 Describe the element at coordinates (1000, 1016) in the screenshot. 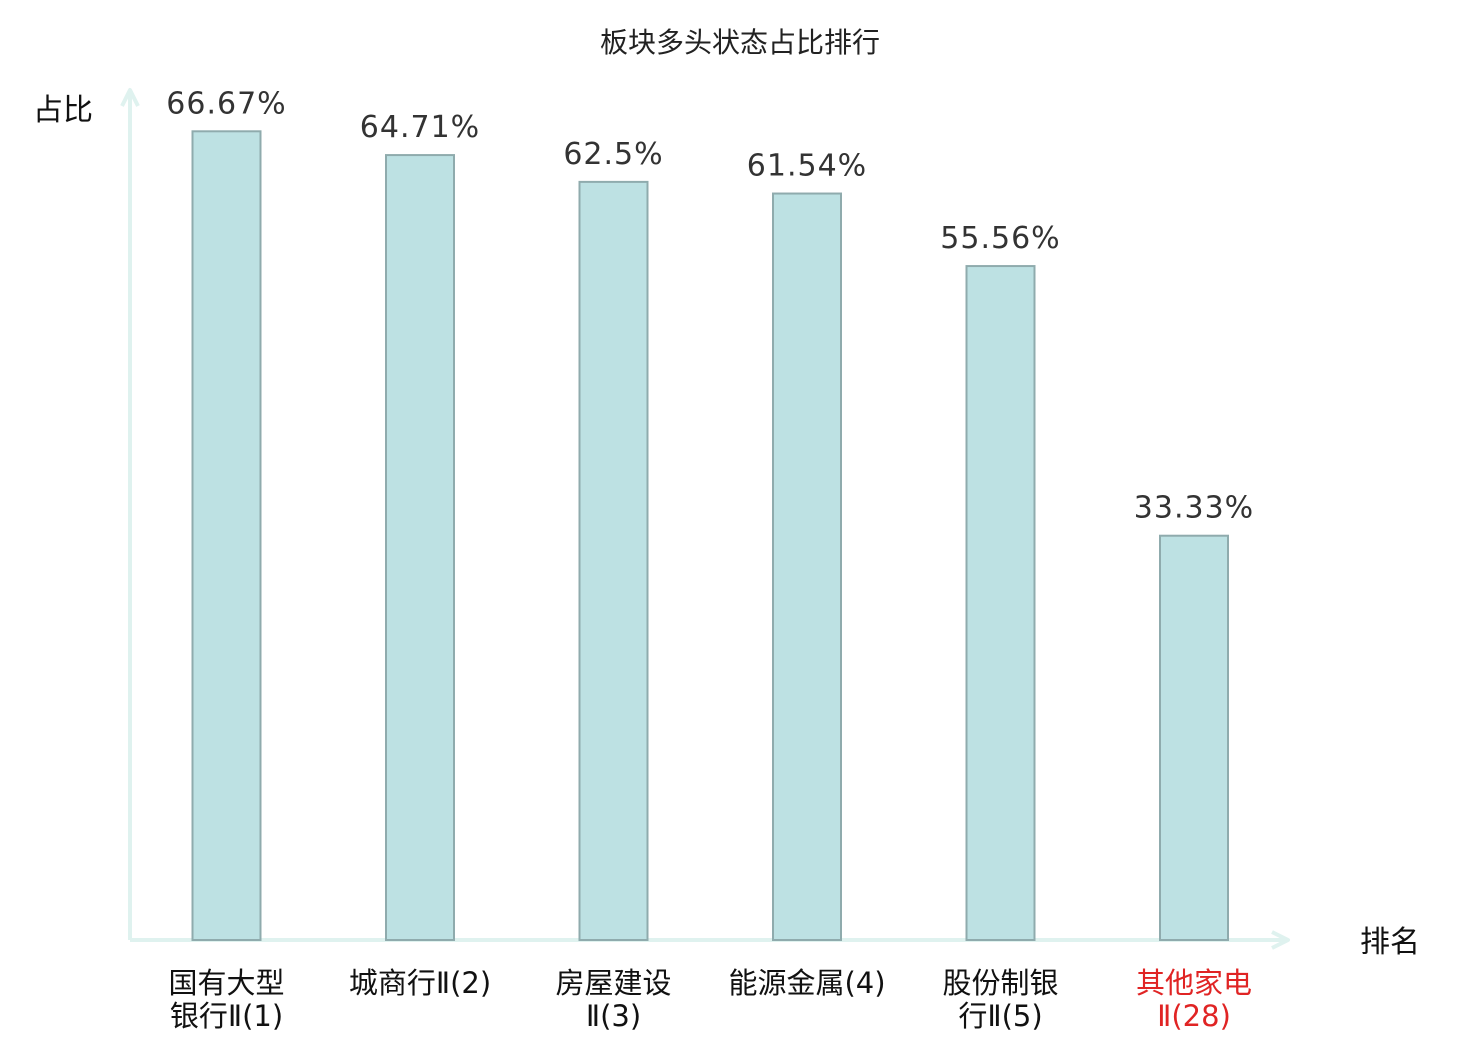

I see `category-label: 行Ⅱ(5)` at that location.